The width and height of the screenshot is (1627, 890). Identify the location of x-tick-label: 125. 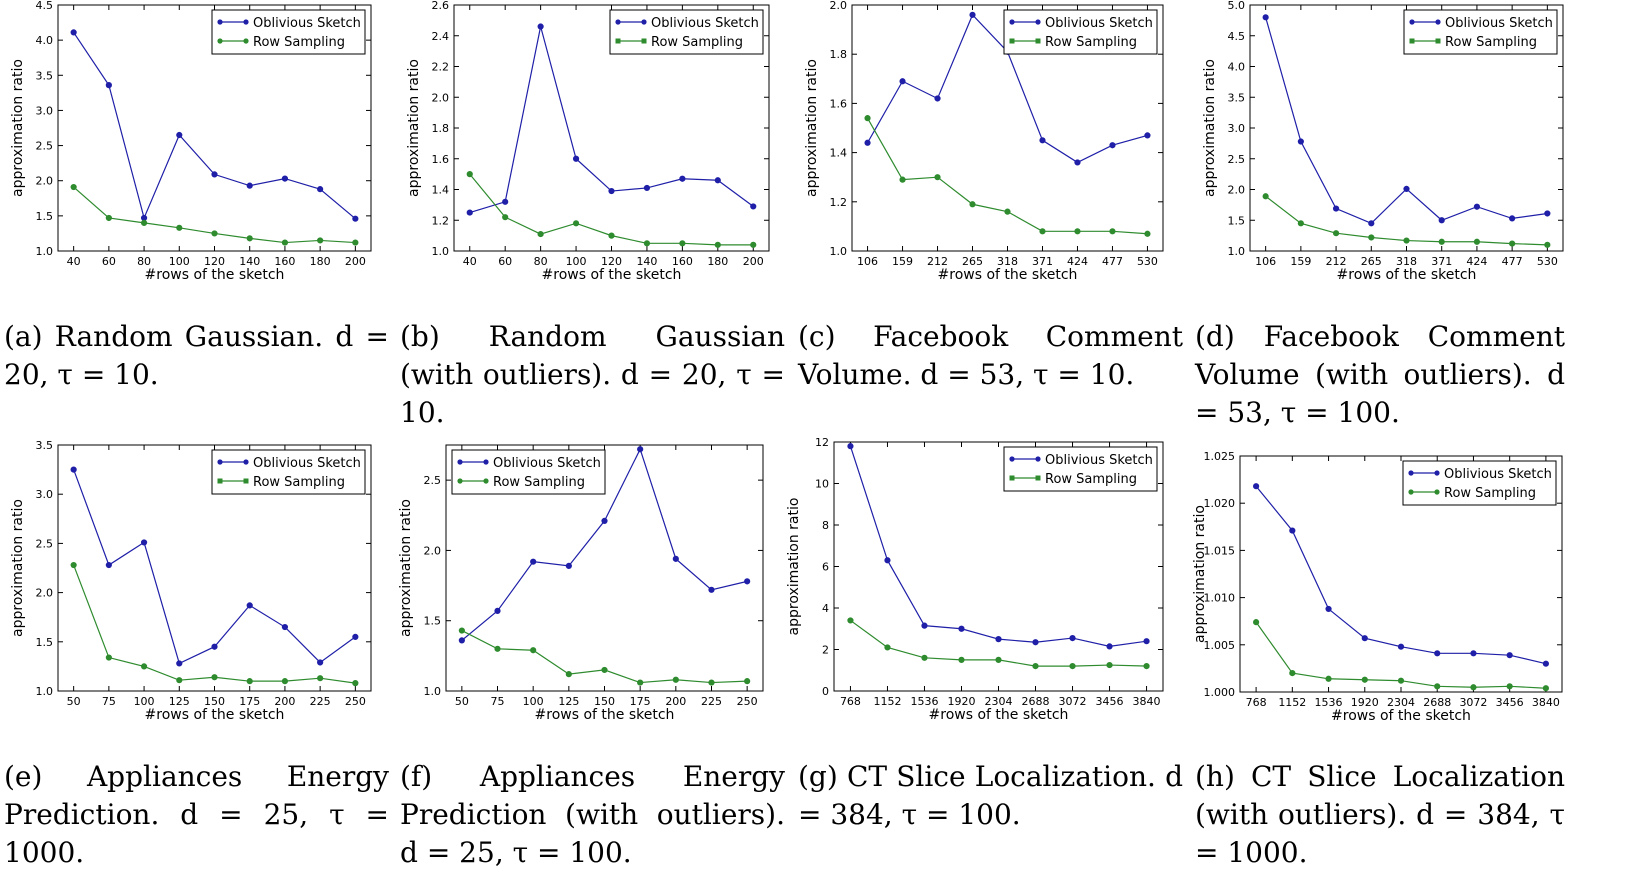
(179, 701).